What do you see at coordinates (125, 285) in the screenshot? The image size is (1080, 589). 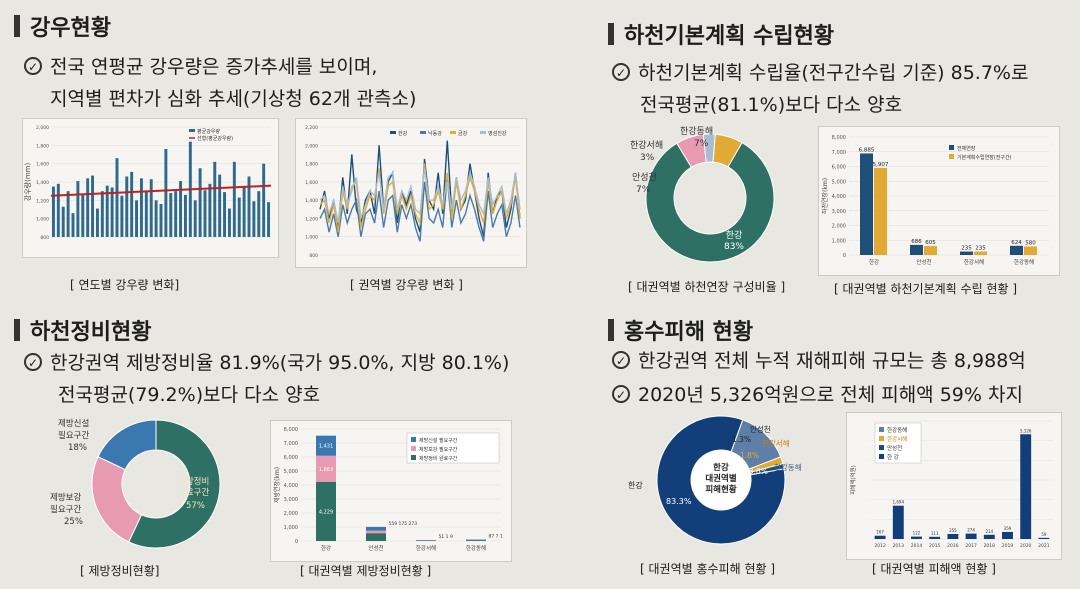 I see `annual-rainfall-caption: [ 연도별 강우량 변화]` at bounding box center [125, 285].